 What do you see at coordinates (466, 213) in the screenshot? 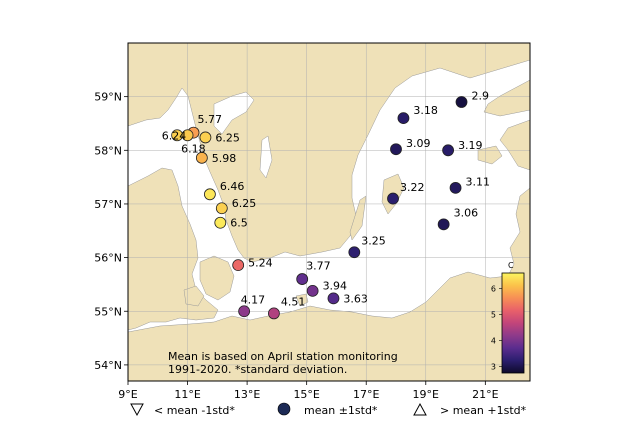
I see `station-value-label: 3.06` at bounding box center [466, 213].